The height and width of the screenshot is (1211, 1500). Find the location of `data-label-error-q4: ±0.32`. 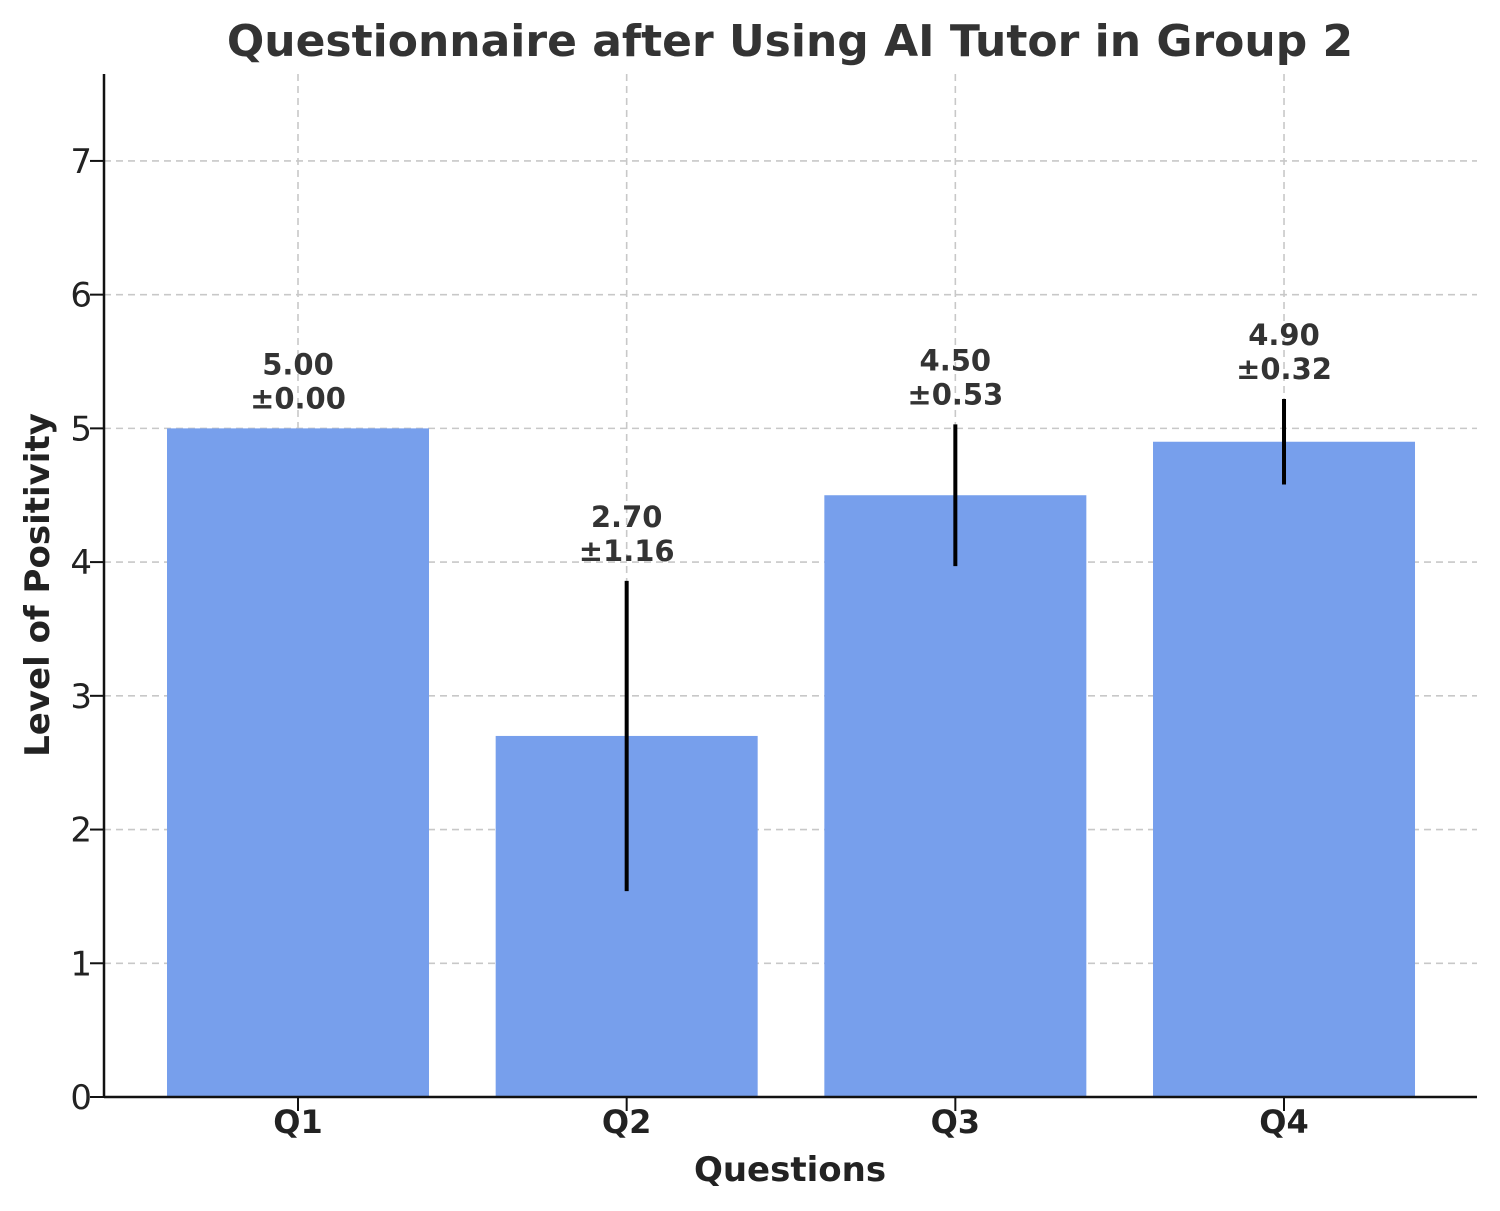

data-label-error-q4: ±0.32 is located at coordinates (1284, 369).